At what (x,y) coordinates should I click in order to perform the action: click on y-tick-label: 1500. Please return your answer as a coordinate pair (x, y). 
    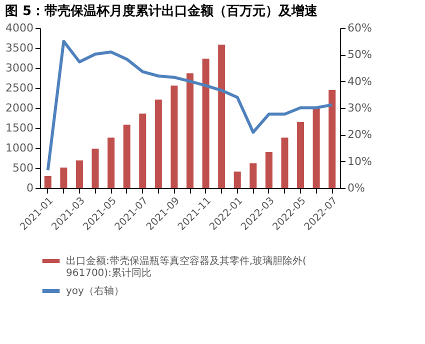
    Looking at the image, I should click on (20, 128).